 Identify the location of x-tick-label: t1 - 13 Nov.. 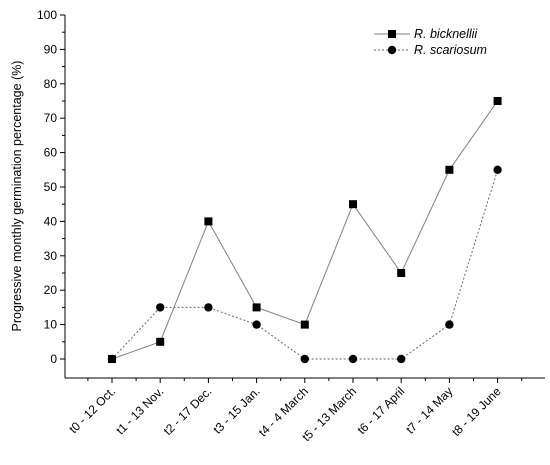
(139, 410).